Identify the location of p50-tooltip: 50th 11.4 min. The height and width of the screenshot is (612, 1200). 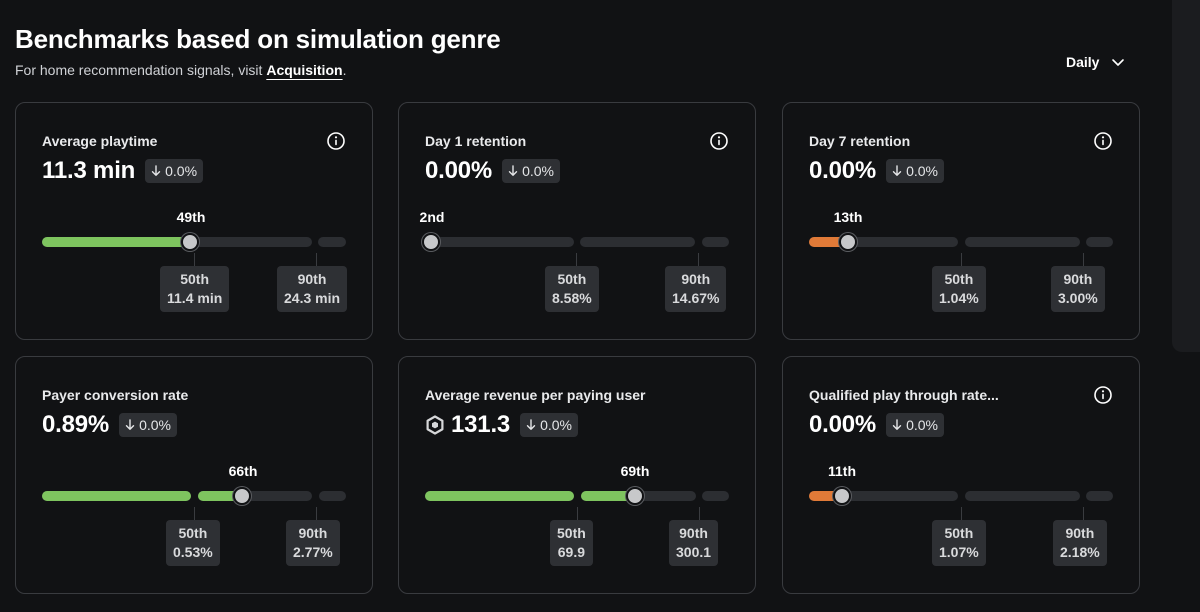
(195, 289).